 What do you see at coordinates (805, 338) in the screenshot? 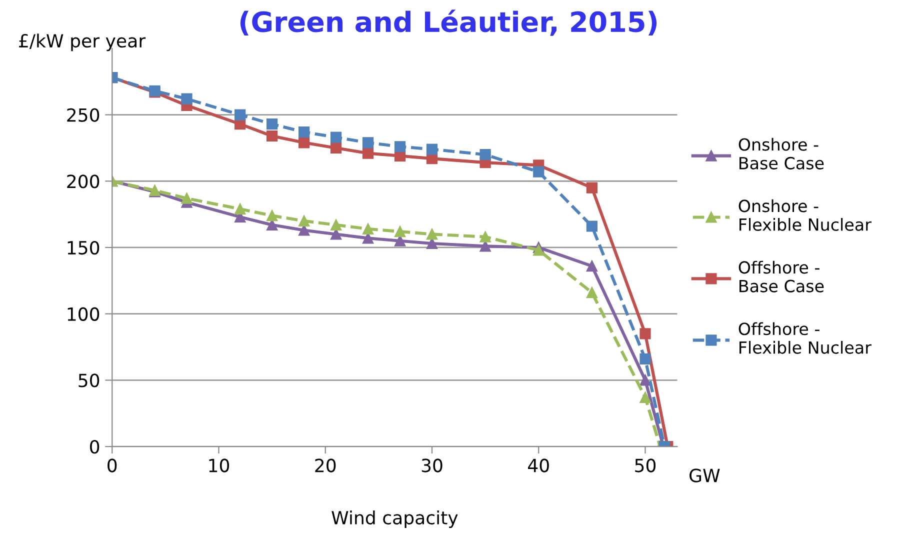
I see `legend-label: Offshore - Flexible Nuclear` at bounding box center [805, 338].